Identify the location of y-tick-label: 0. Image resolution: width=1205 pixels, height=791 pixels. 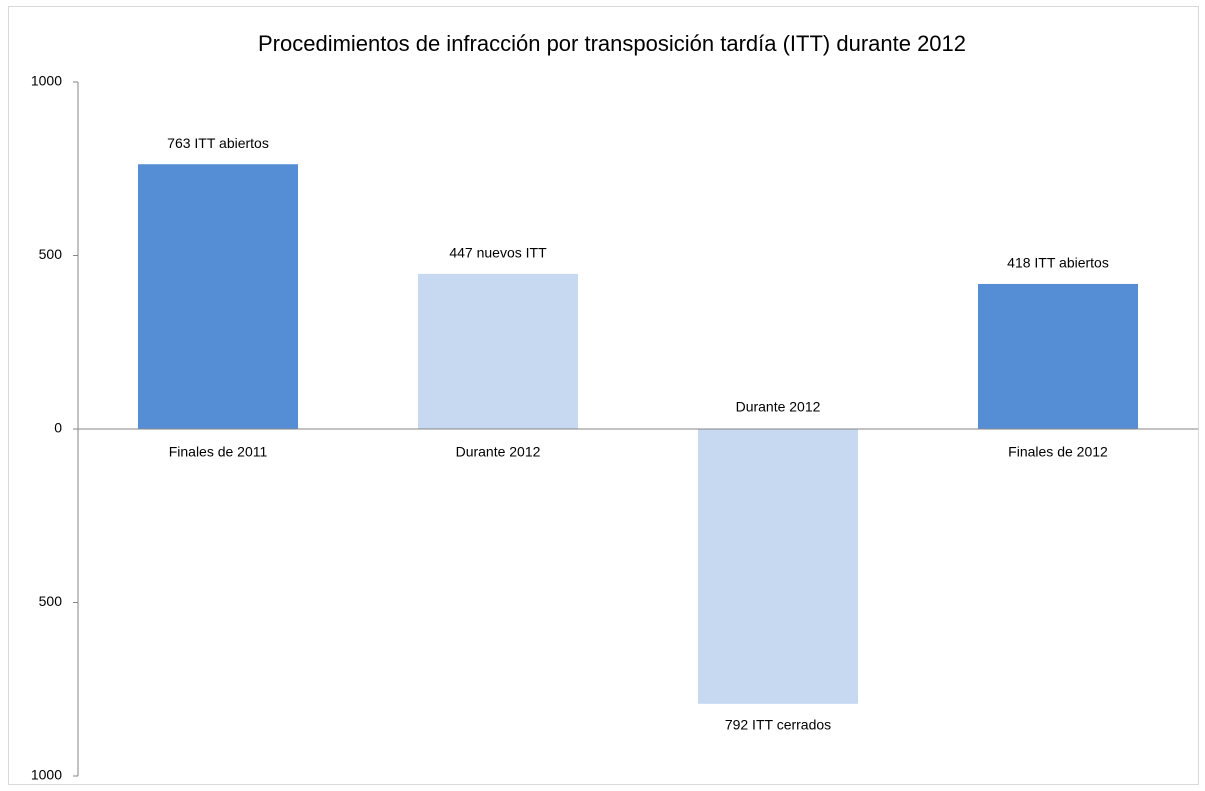
(58, 428).